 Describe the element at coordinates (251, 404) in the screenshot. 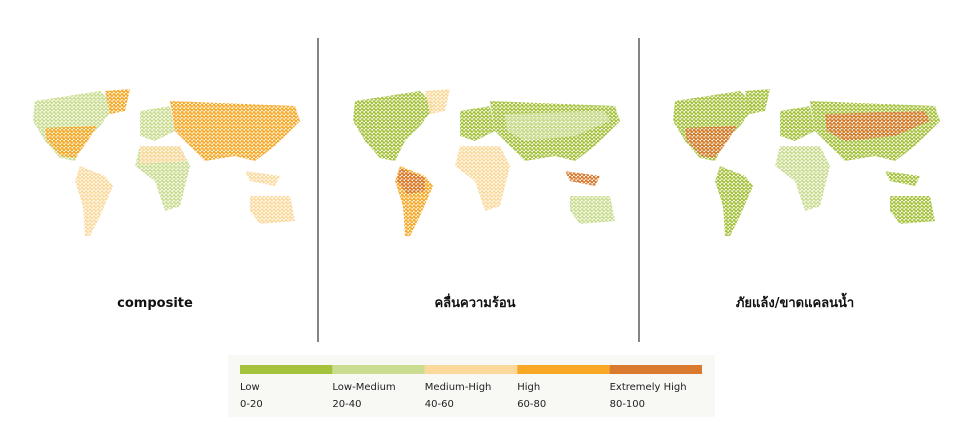

I see `legend-range: 0-20` at that location.